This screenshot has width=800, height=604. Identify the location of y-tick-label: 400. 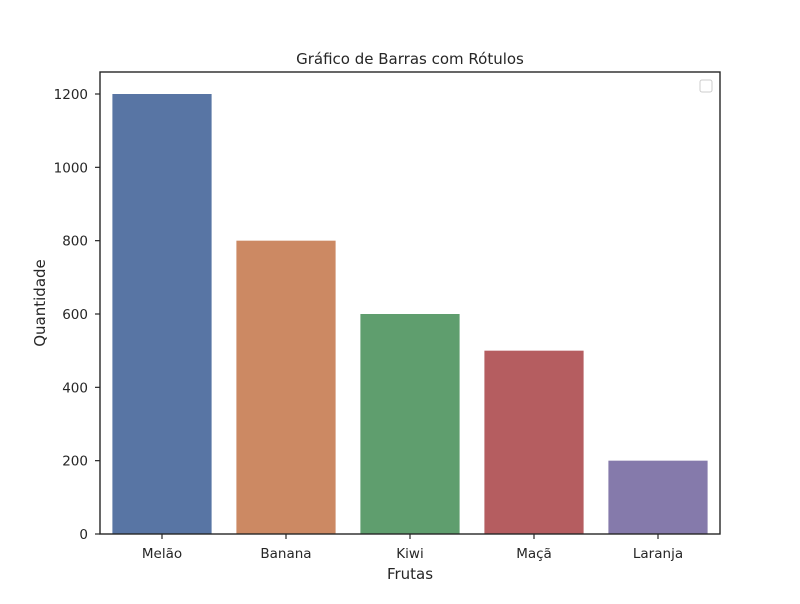
(75, 388).